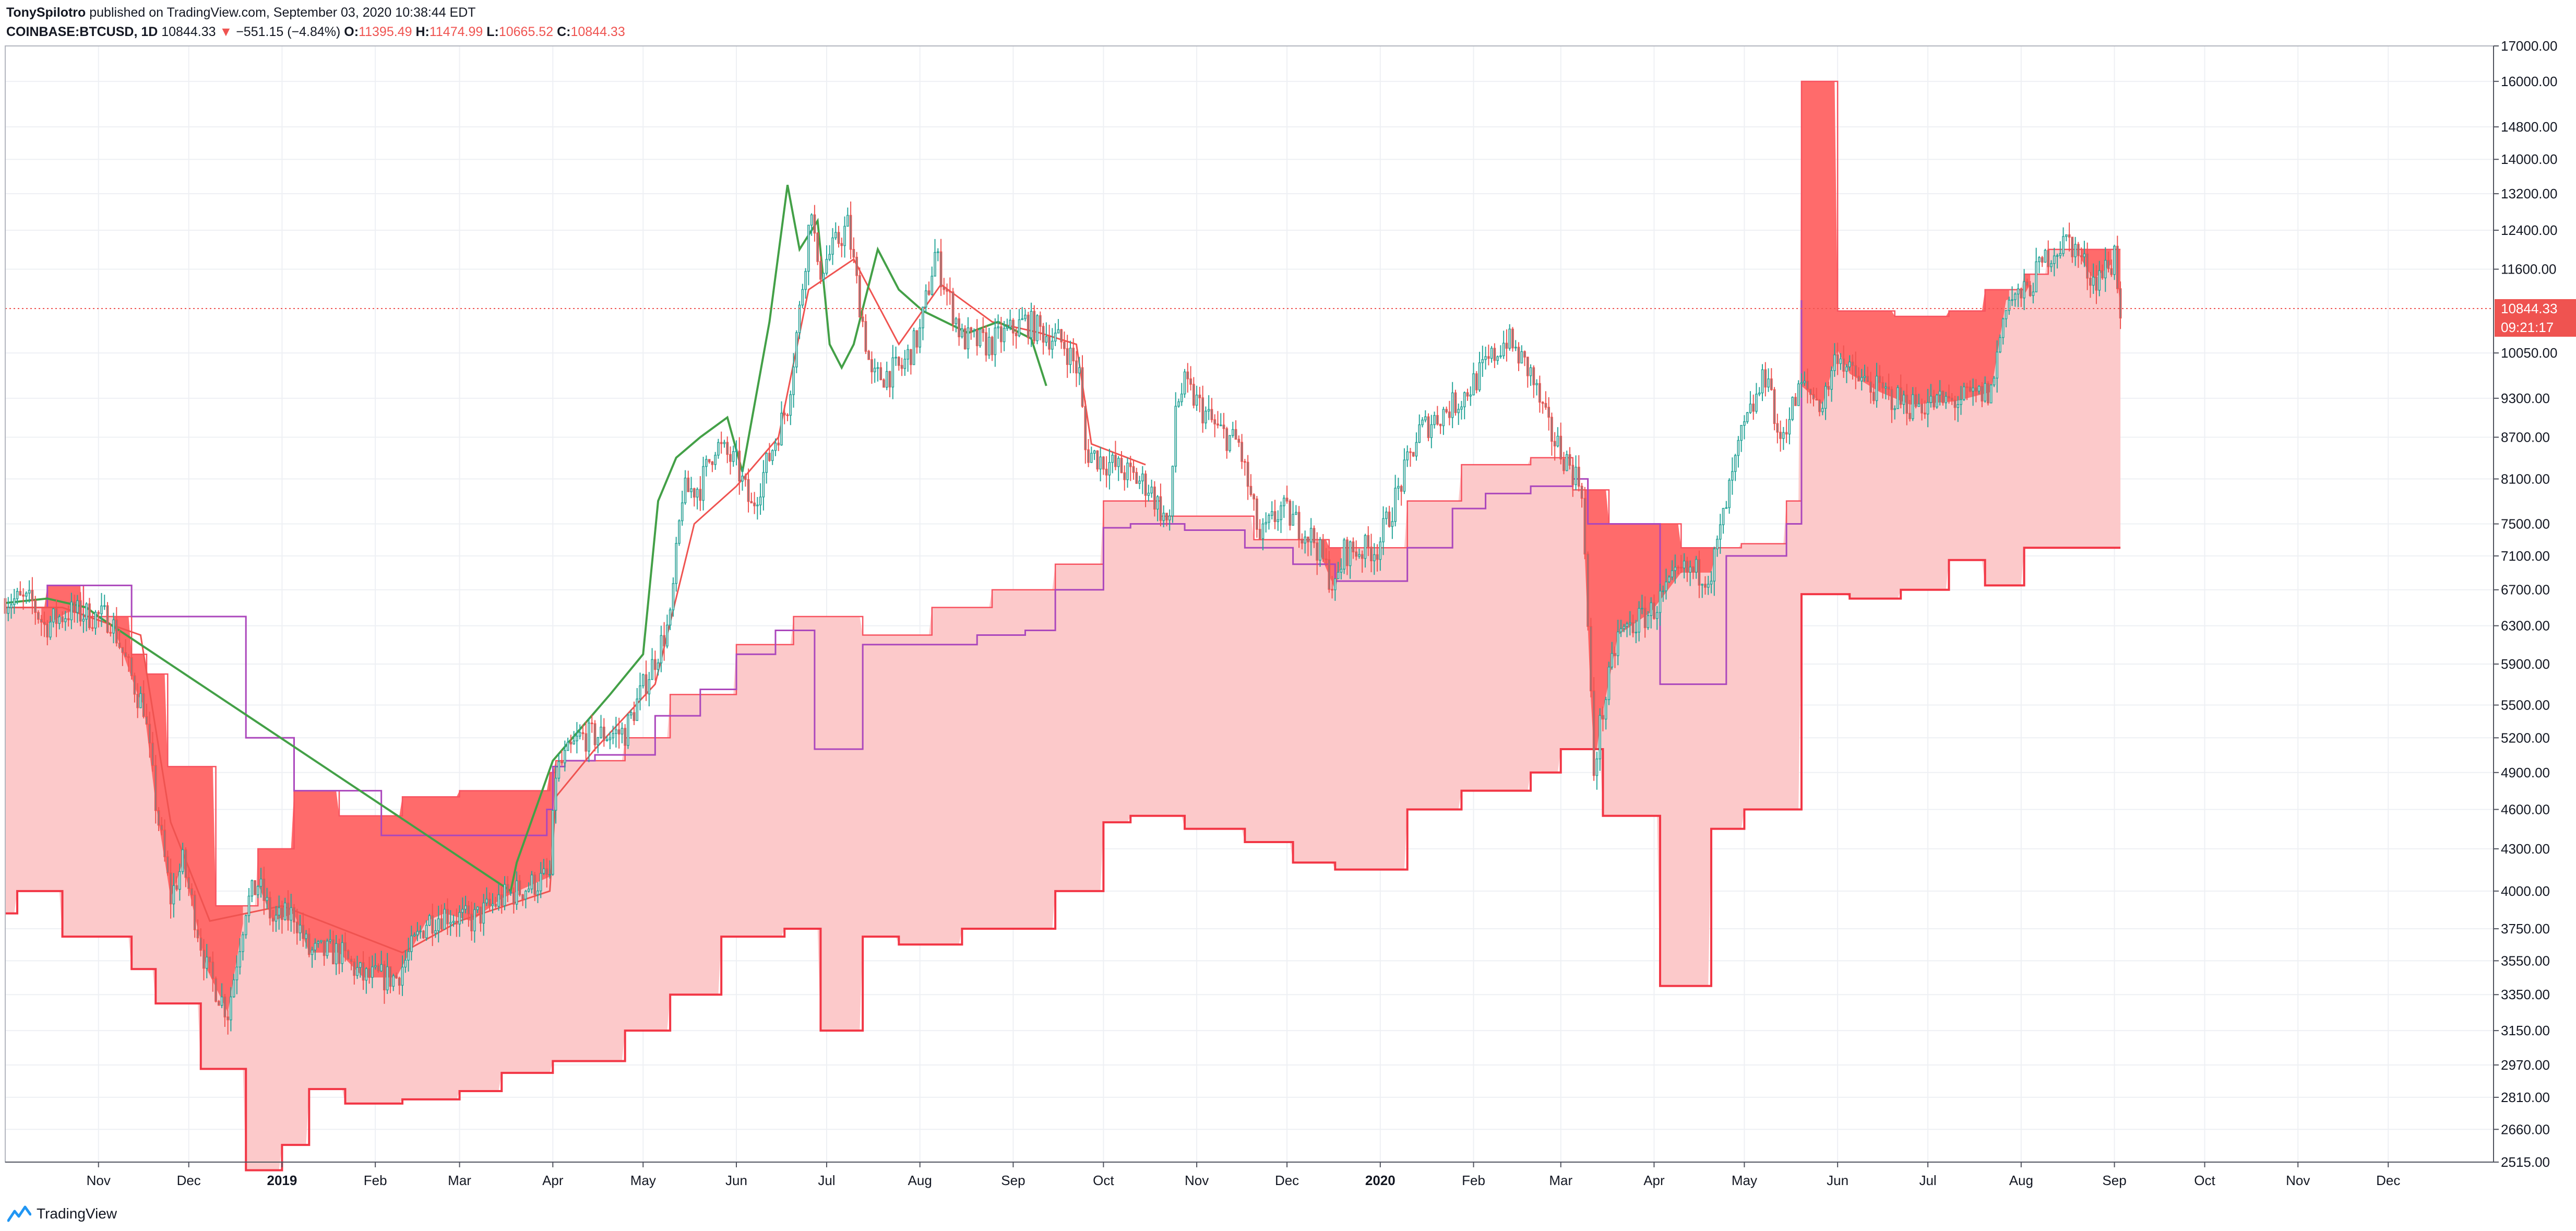 This screenshot has width=2576, height=1231. What do you see at coordinates (2529, 46) in the screenshot?
I see `price-tick-label: 17000.00` at bounding box center [2529, 46].